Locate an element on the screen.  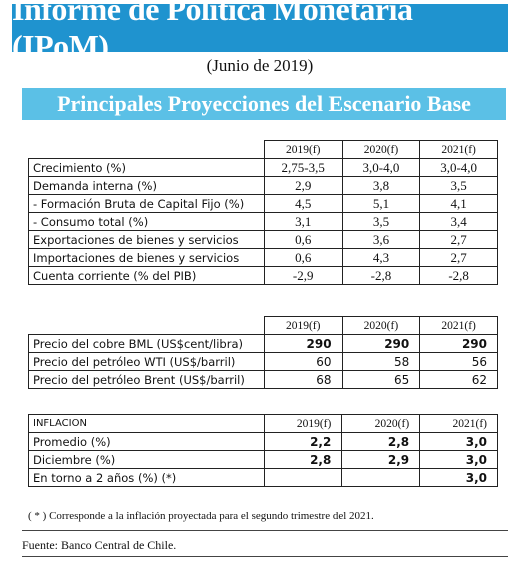
cell-value: 62 is located at coordinates (458, 379).